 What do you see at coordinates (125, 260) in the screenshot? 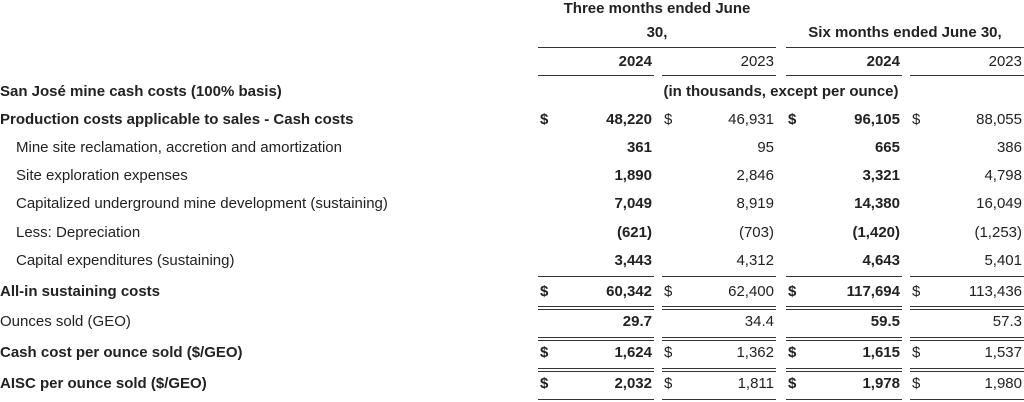
I see `row-label: Capital expenditures (sustaining)` at bounding box center [125, 260].